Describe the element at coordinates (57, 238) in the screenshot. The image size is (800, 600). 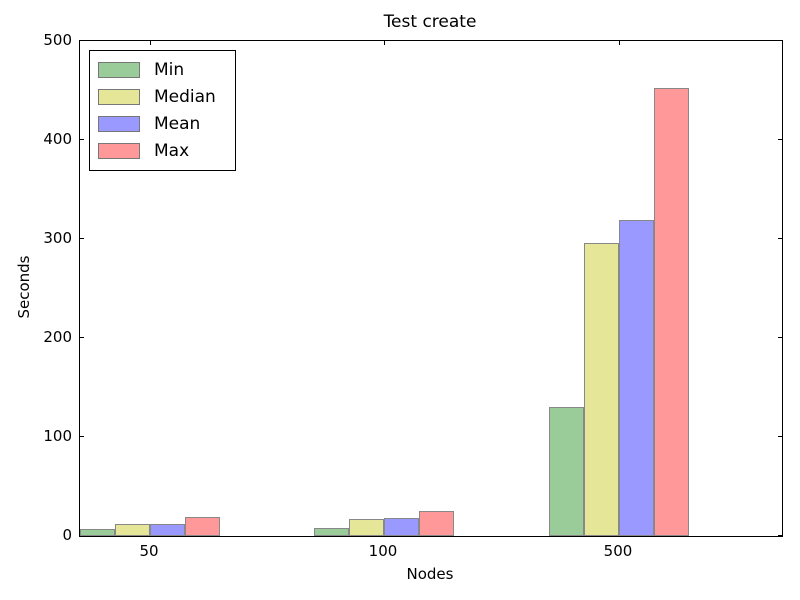
I see `y-tick-label: 300` at that location.